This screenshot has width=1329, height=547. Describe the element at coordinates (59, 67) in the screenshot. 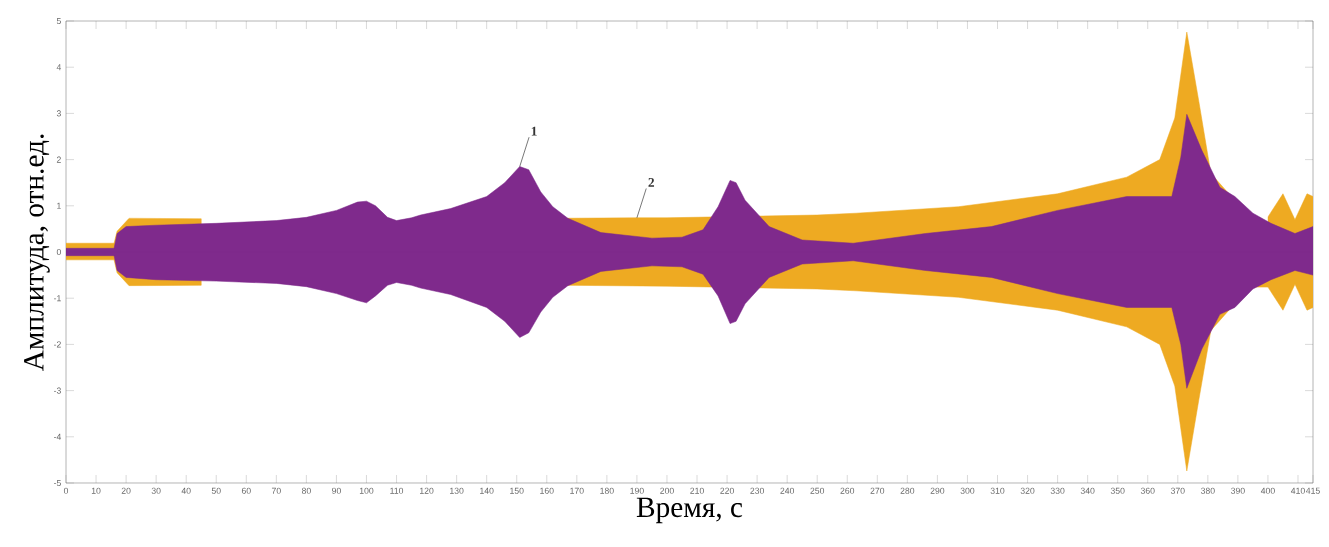

I see `y-tick-label: 4` at that location.